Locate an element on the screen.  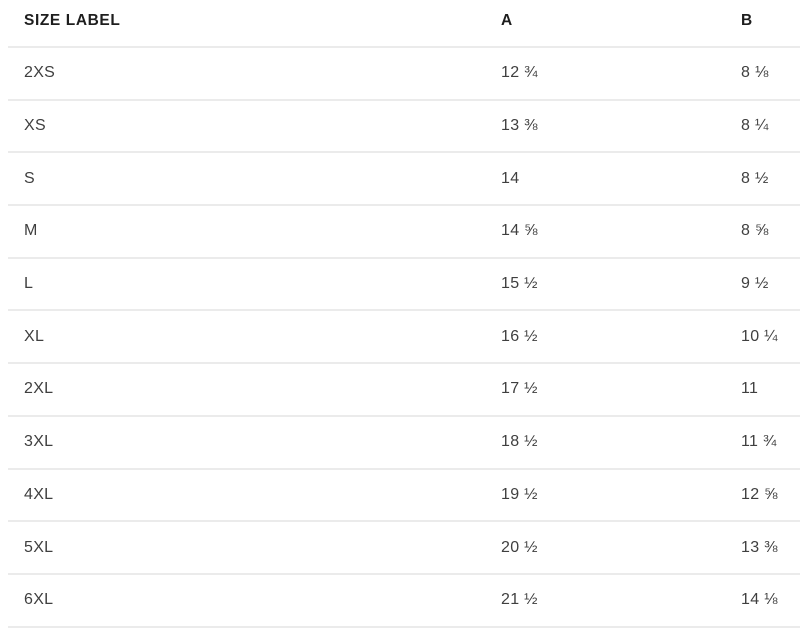
table-row: M 14 ⅝ 8 ⅝ is located at coordinates (404, 232).